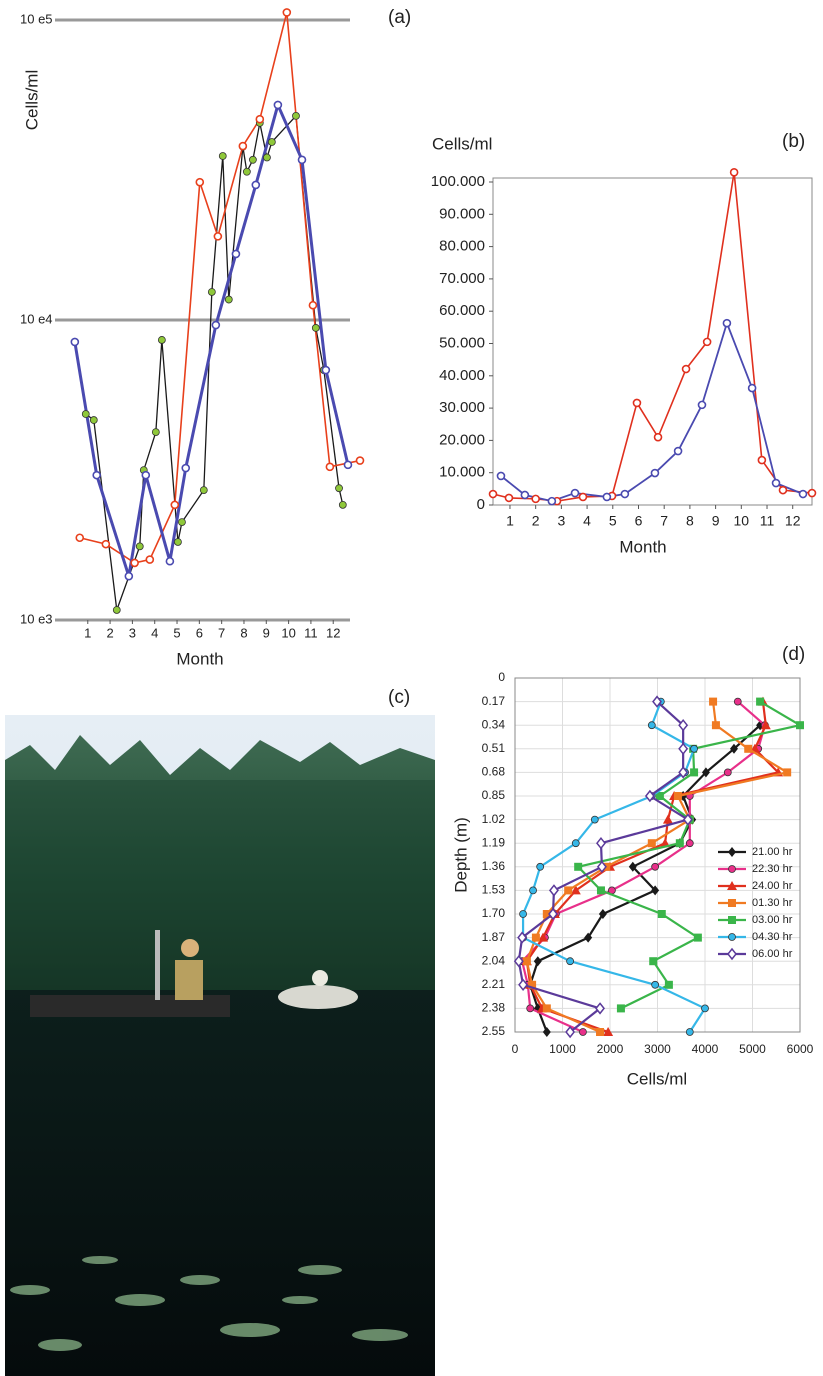  What do you see at coordinates (462, 278) in the screenshot?
I see `y-tick-label: 70.000` at bounding box center [462, 278].